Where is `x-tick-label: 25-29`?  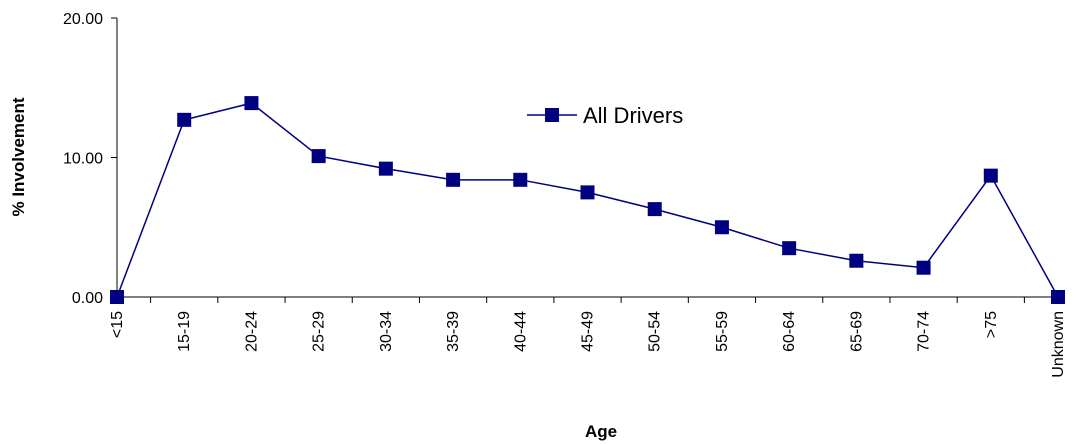 x-tick-label: 25-29 is located at coordinates (319, 331).